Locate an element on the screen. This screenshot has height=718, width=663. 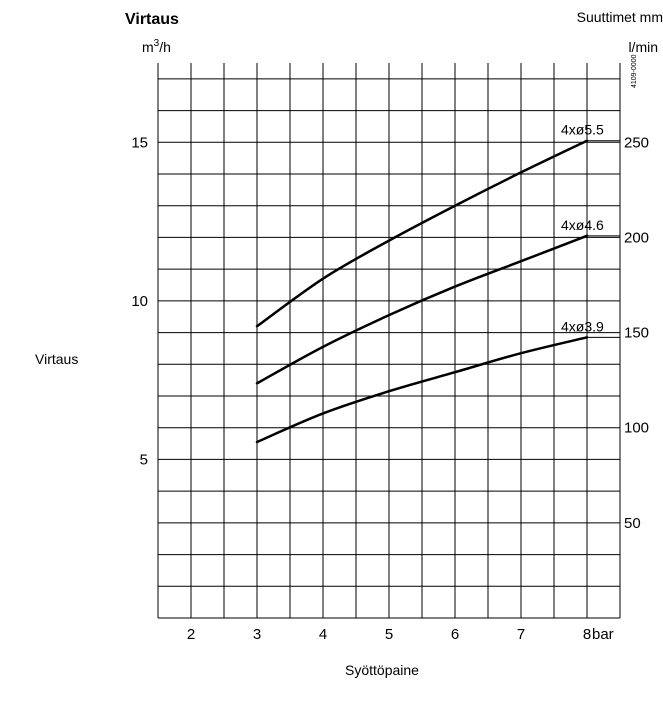
y-tick-label-right: 50 is located at coordinates (632, 523).